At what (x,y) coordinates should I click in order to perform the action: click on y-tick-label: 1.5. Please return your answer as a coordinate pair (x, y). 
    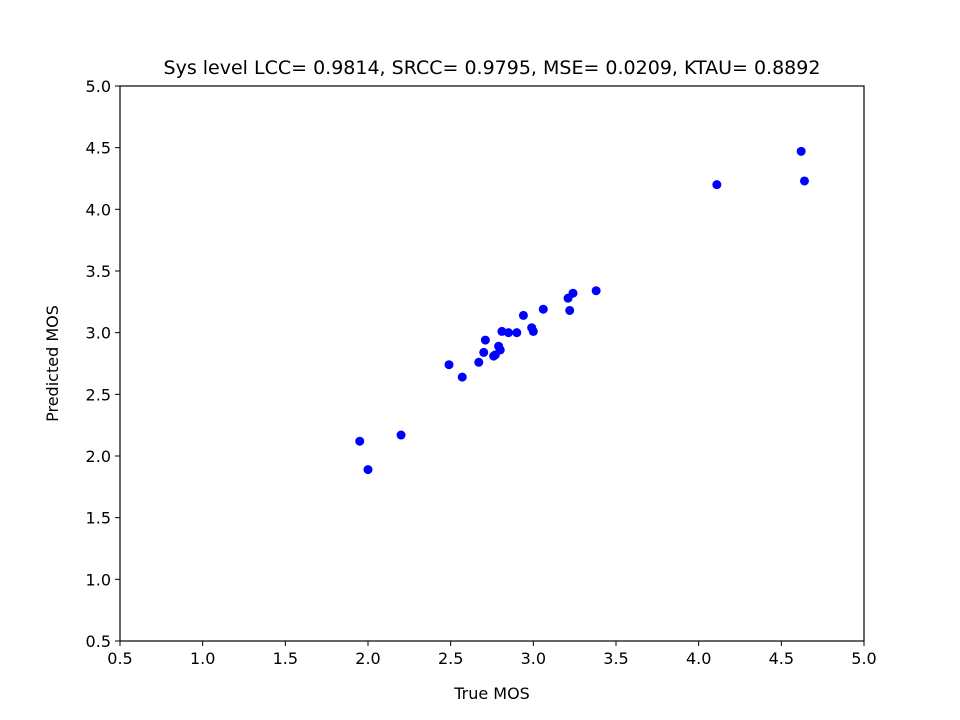
    Looking at the image, I should click on (98, 518).